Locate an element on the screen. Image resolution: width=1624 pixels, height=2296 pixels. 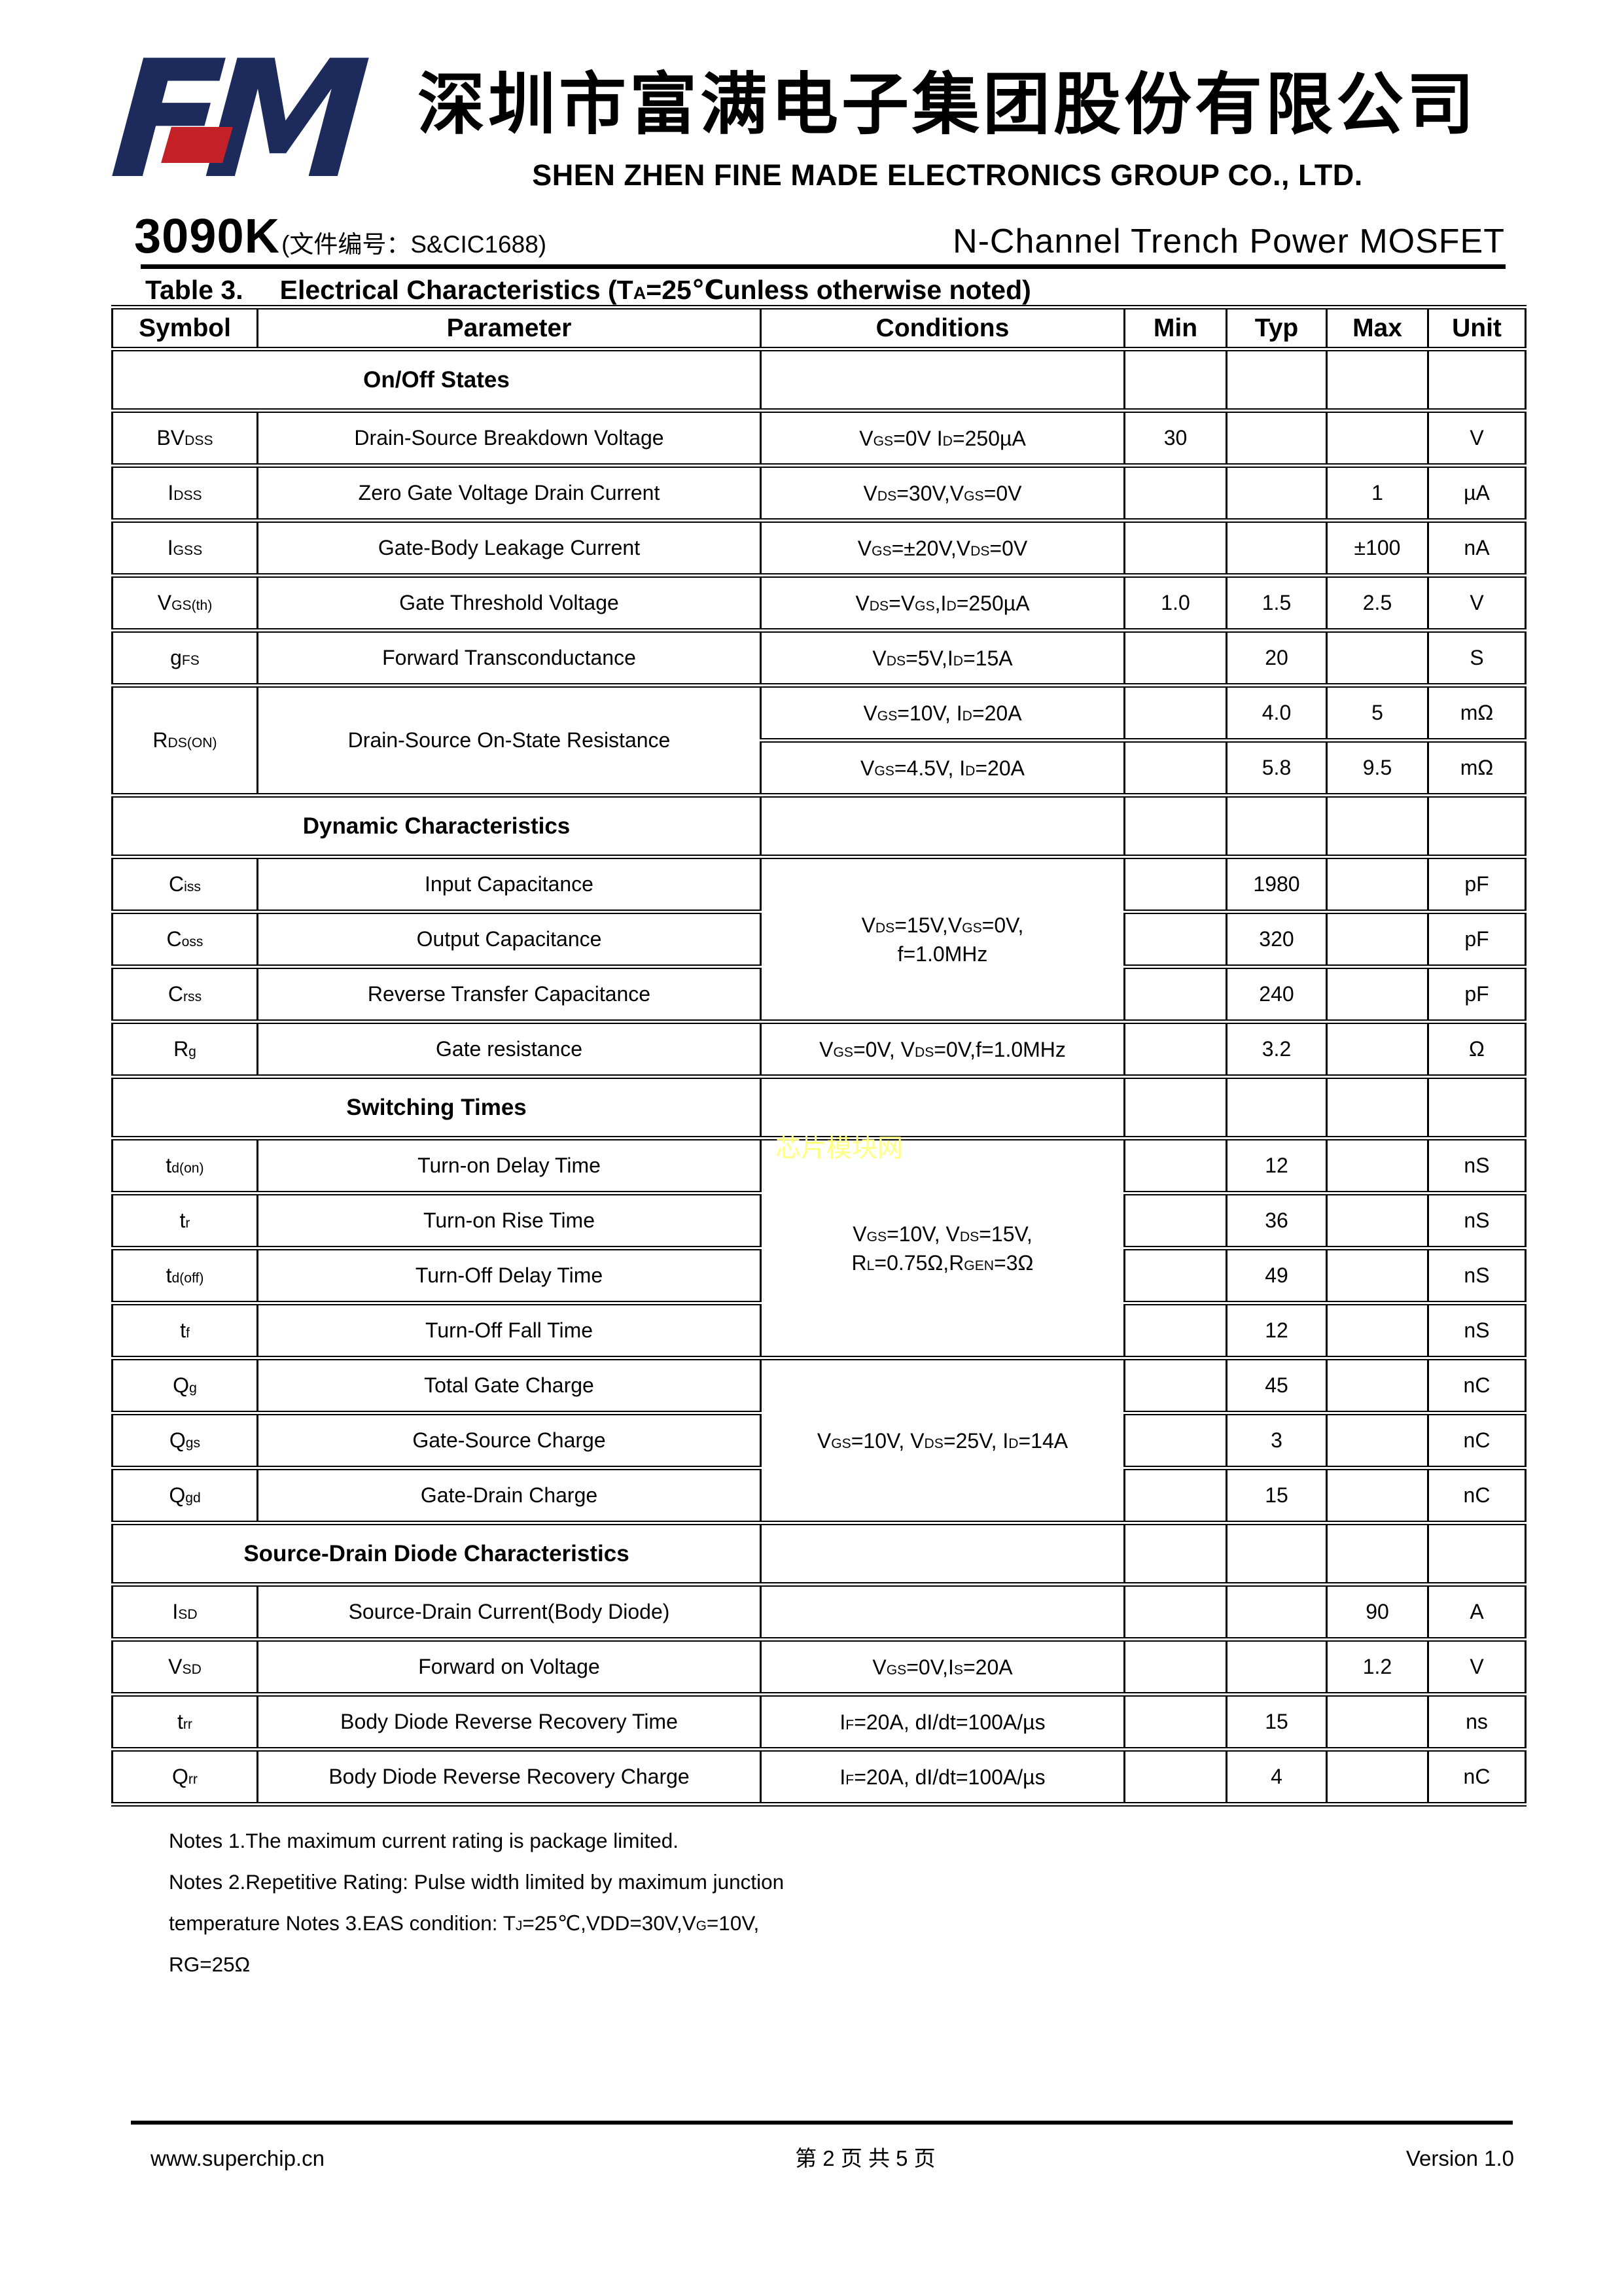
table-cell: Ω is located at coordinates (1477, 1049).